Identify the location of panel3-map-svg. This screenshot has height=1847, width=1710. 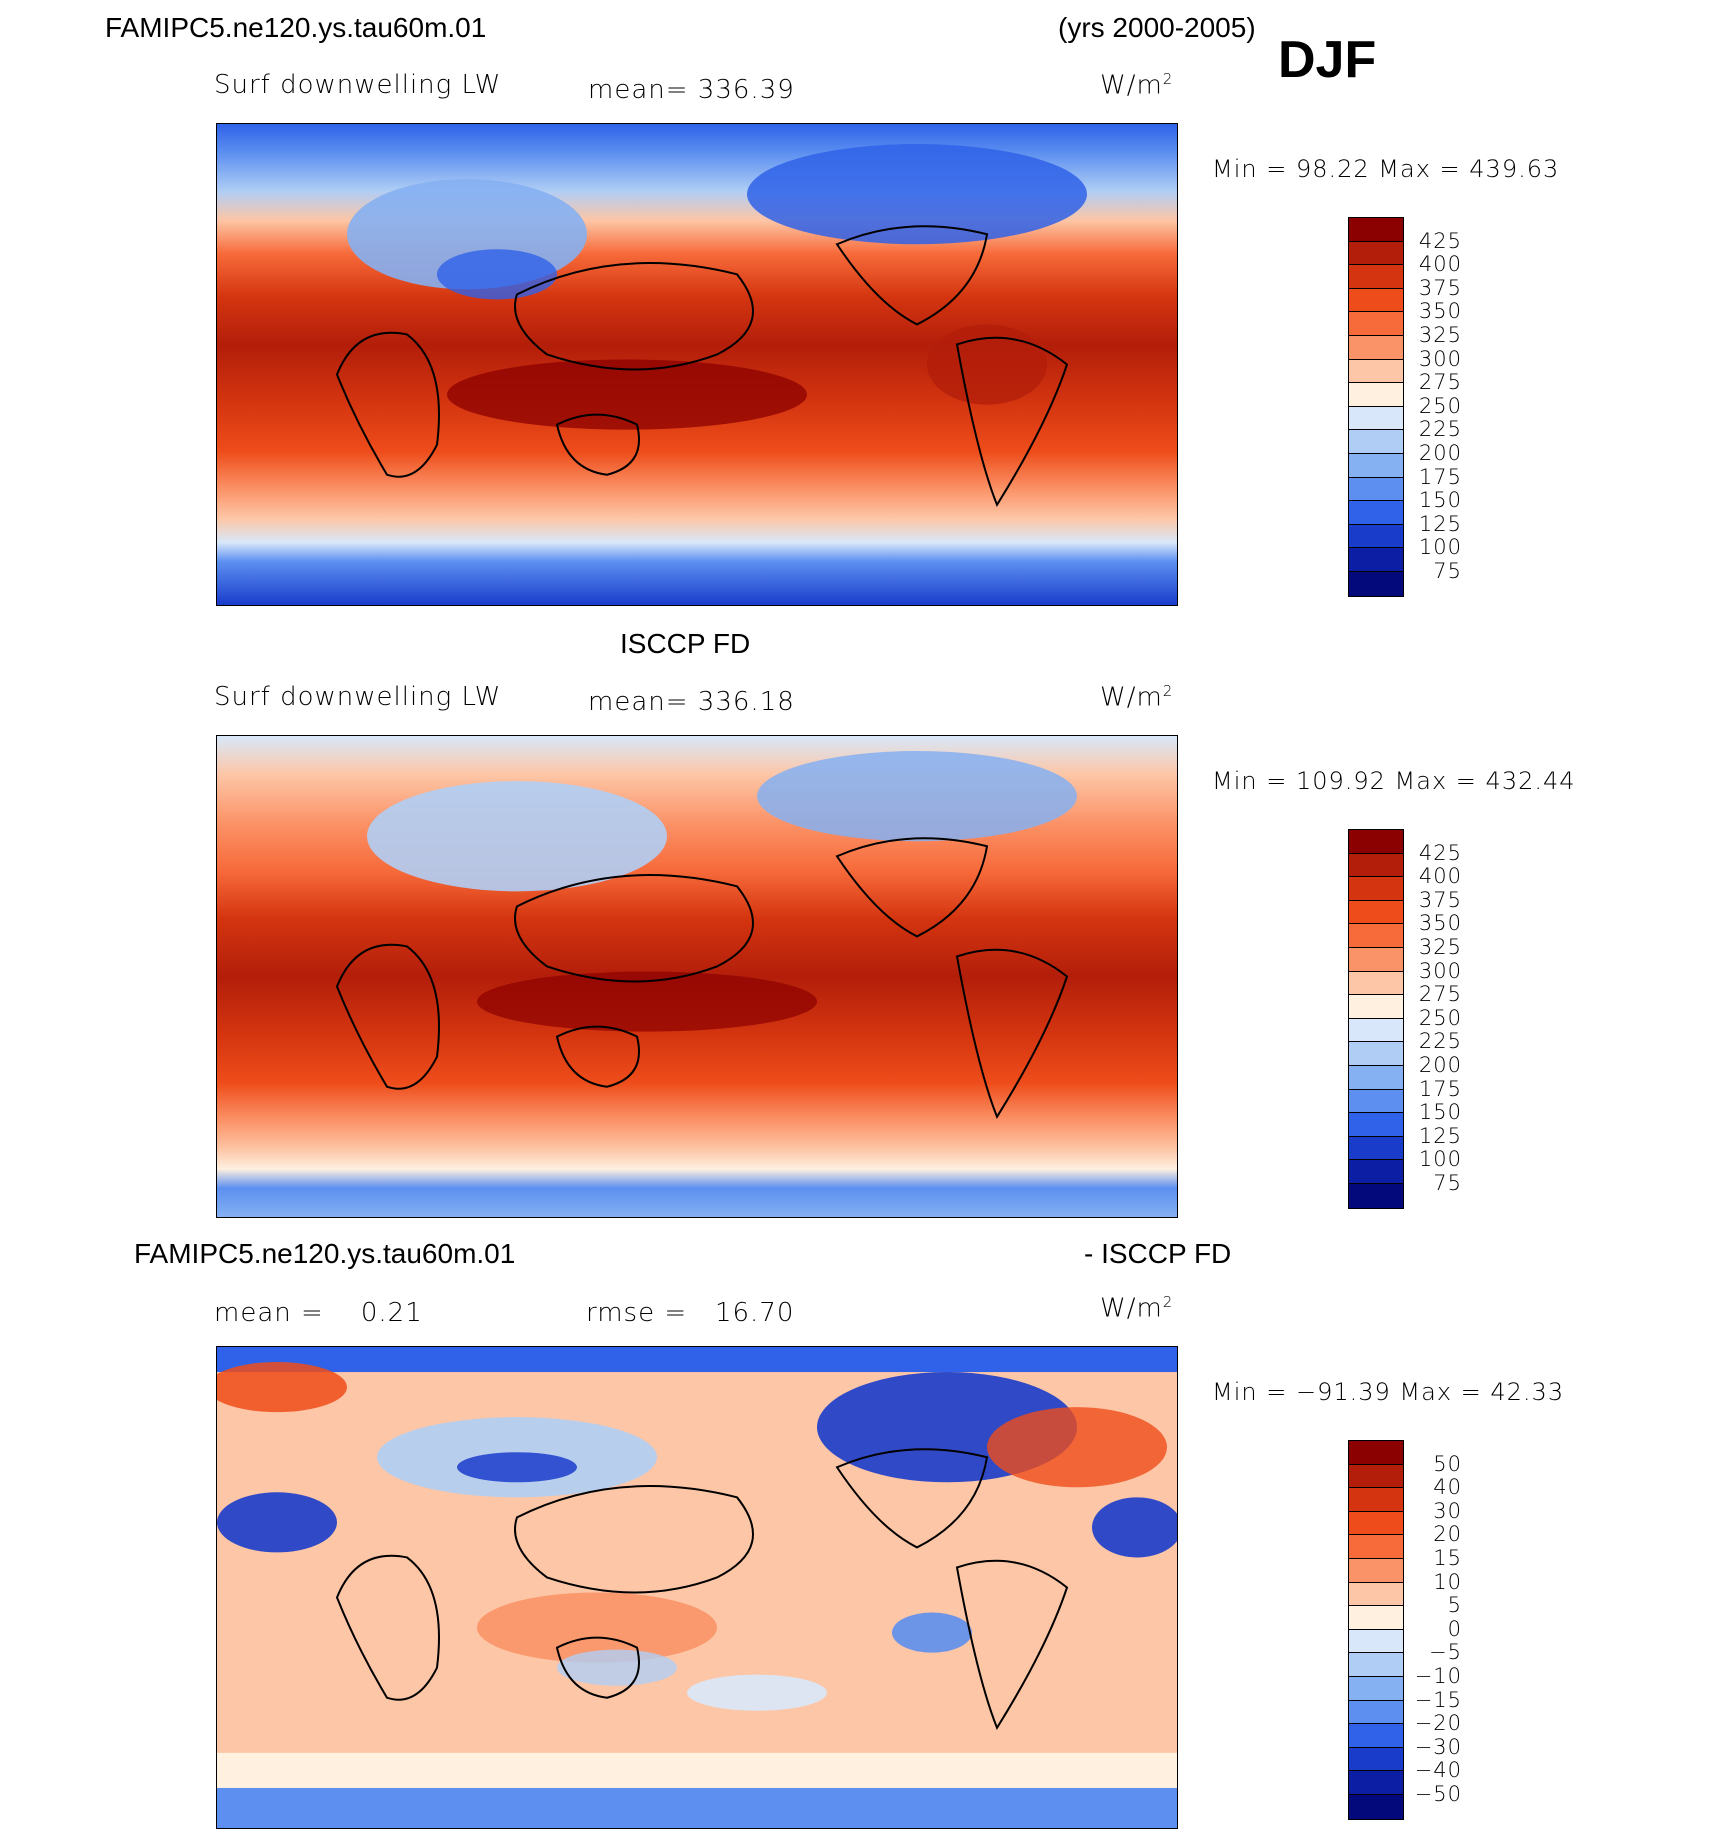
(697, 1587).